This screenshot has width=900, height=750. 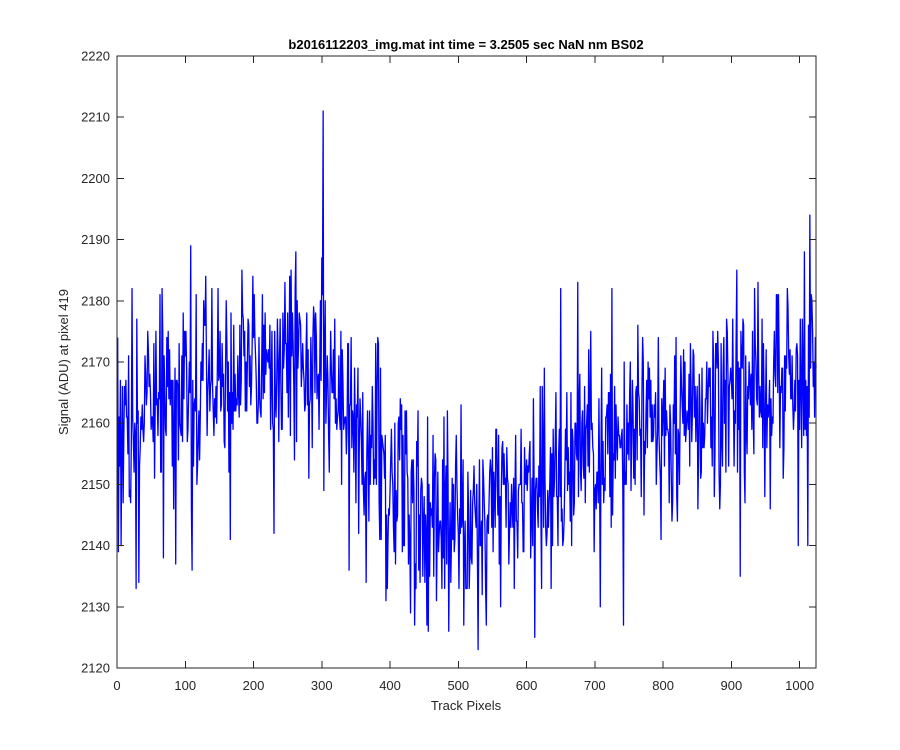 What do you see at coordinates (95, 484) in the screenshot?
I see `y-tick-label: 2150` at bounding box center [95, 484].